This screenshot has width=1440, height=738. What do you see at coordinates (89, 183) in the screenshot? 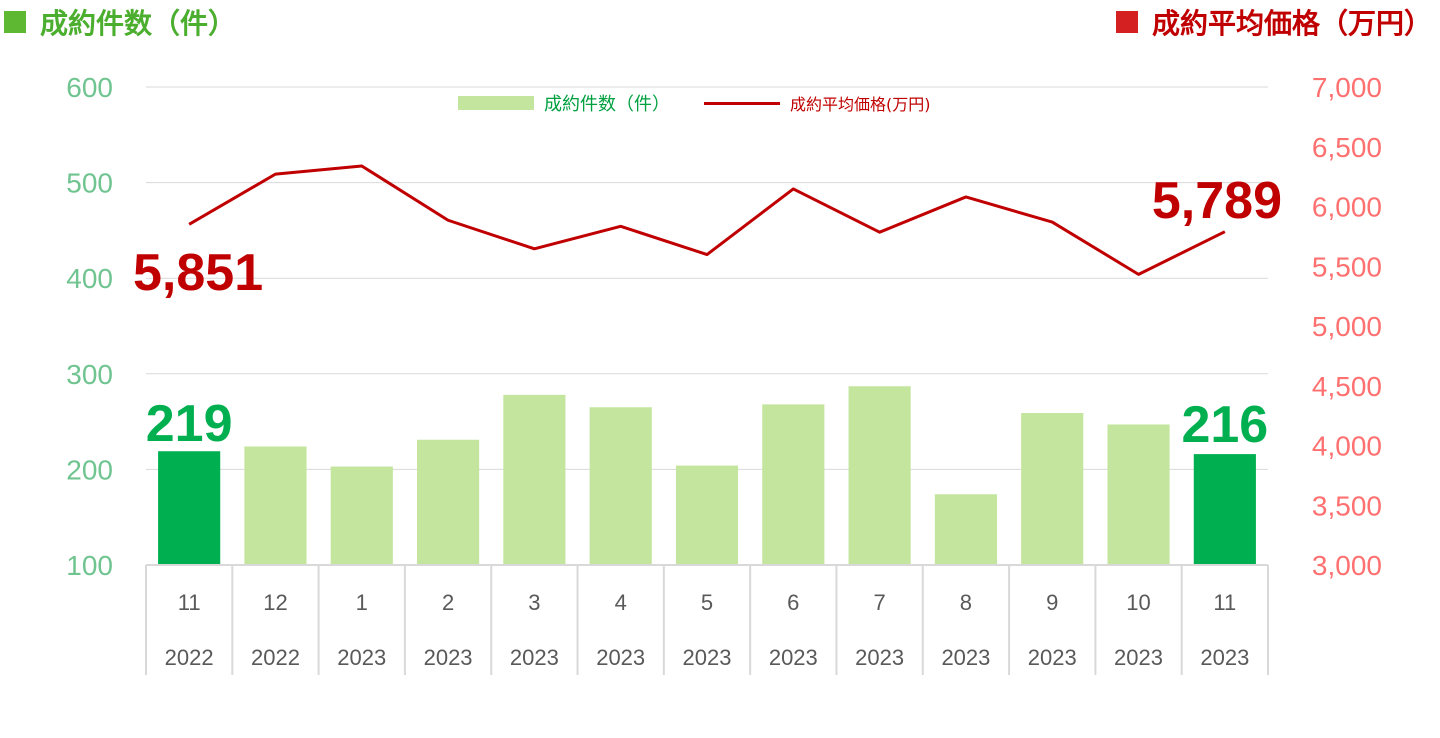
I see `left-tick-label: 500` at bounding box center [89, 183].